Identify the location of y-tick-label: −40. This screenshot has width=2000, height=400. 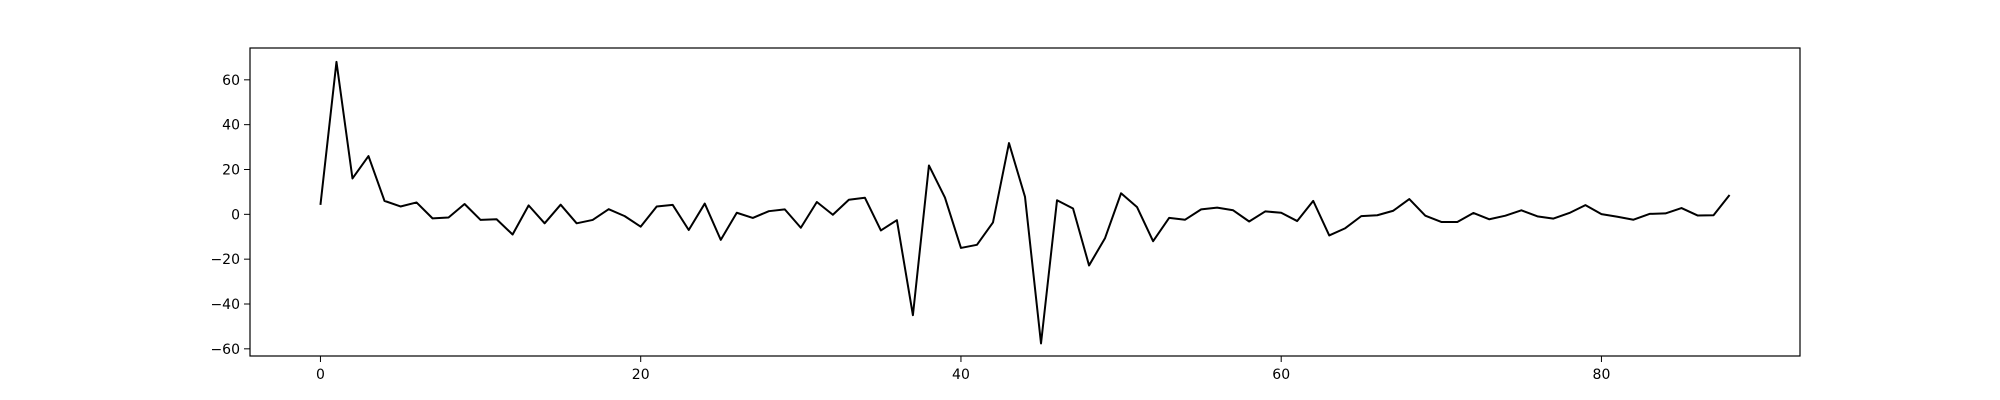
(225, 305).